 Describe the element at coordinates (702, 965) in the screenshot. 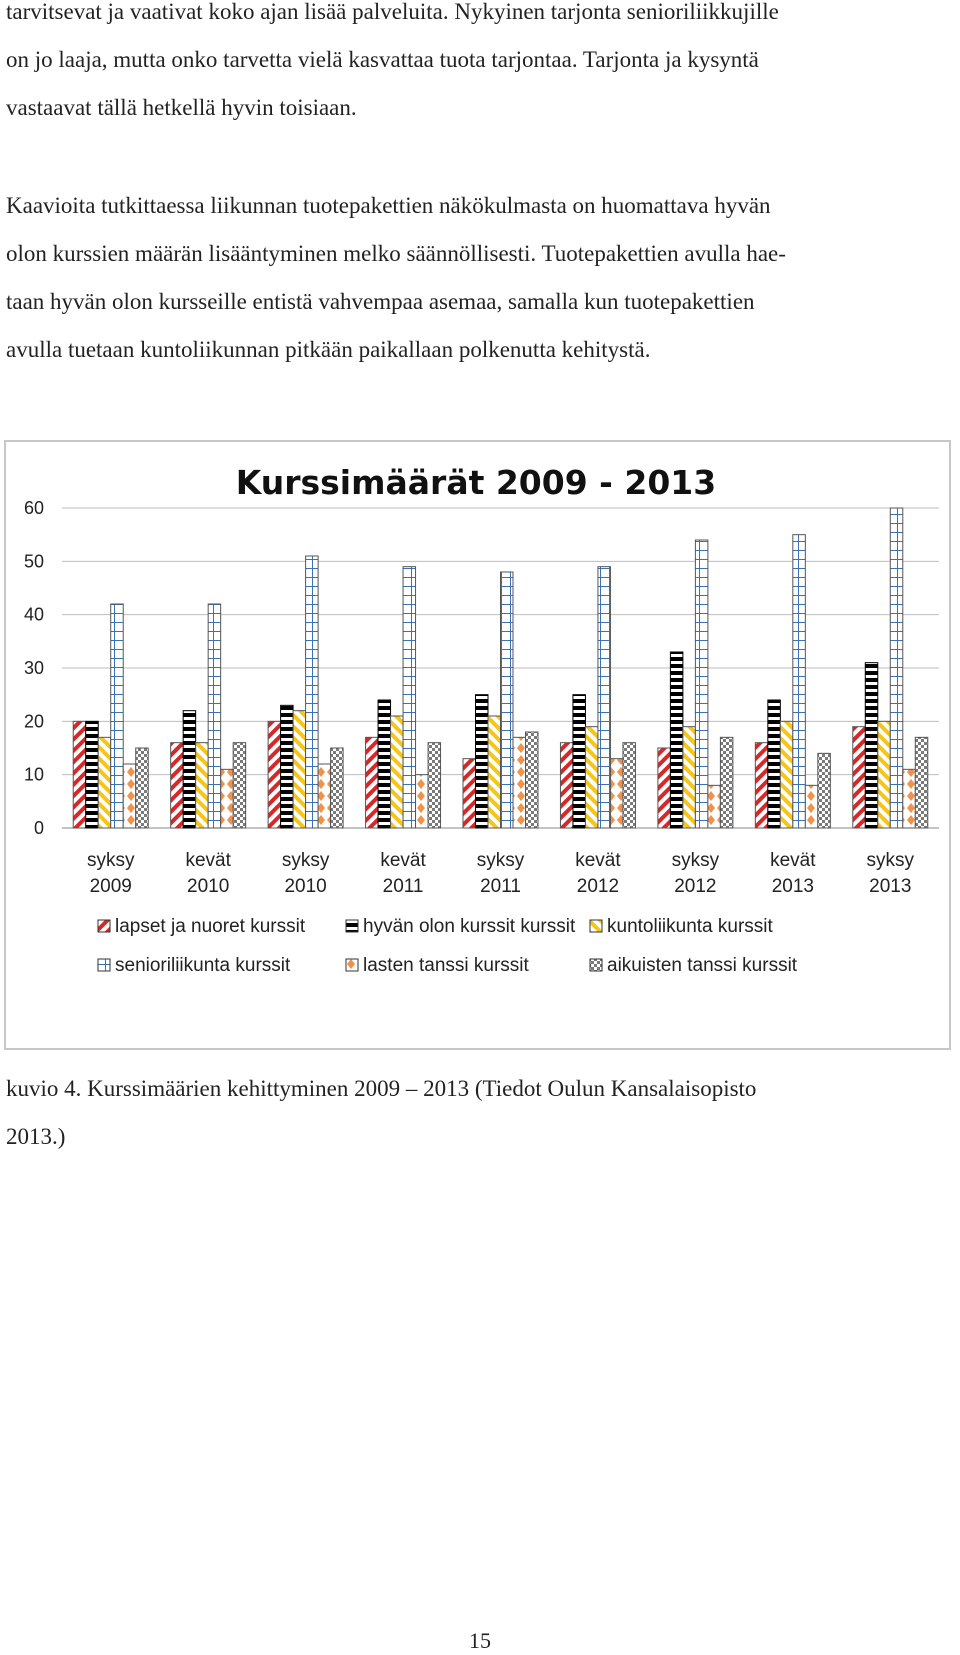

I see `legend-label: aikuisten tanssi kurssit` at that location.